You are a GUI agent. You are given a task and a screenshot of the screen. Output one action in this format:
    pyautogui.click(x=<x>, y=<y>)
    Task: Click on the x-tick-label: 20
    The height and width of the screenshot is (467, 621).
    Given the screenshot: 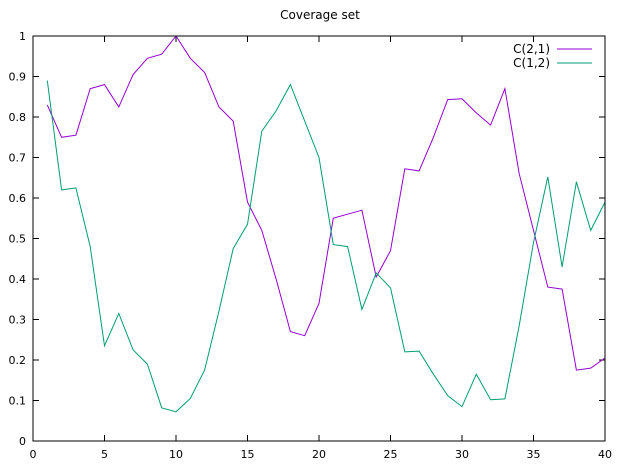 What is the action you would take?
    pyautogui.click(x=319, y=454)
    